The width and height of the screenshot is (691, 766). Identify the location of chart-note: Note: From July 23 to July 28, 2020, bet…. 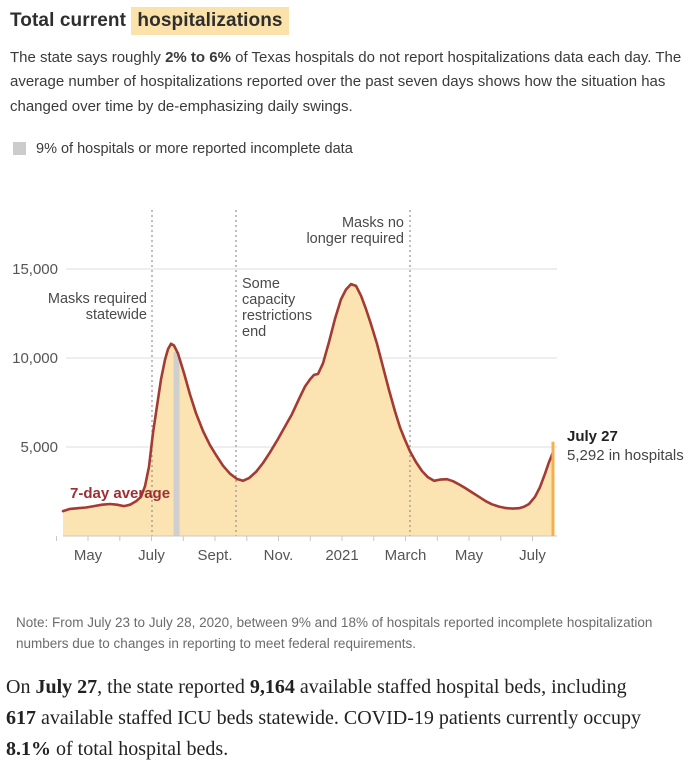
(334, 633).